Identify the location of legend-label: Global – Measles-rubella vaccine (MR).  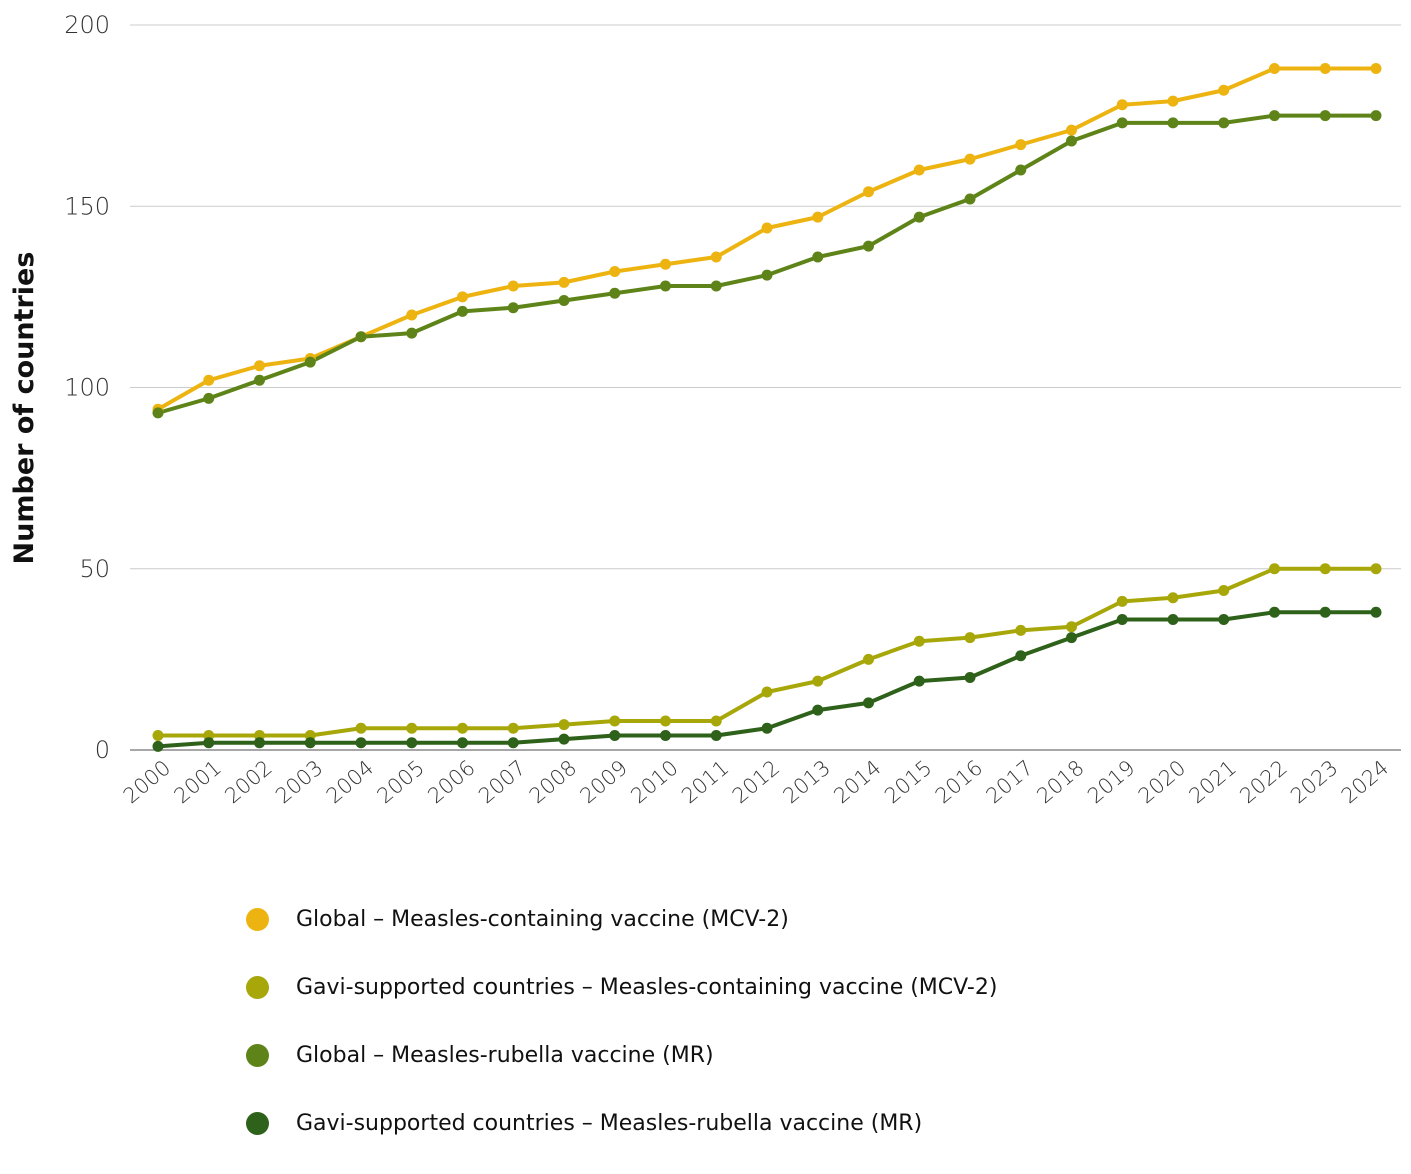
(505, 1055).